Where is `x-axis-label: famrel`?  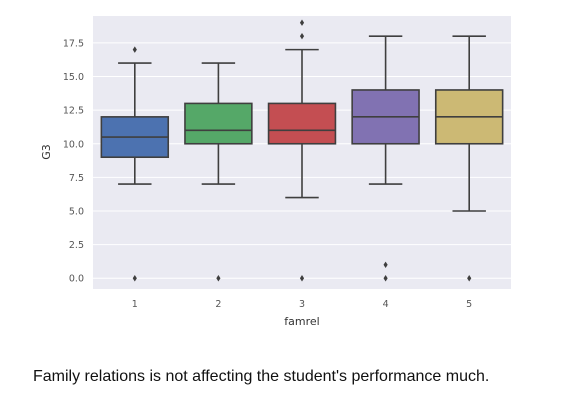 x-axis-label: famrel is located at coordinates (301, 321).